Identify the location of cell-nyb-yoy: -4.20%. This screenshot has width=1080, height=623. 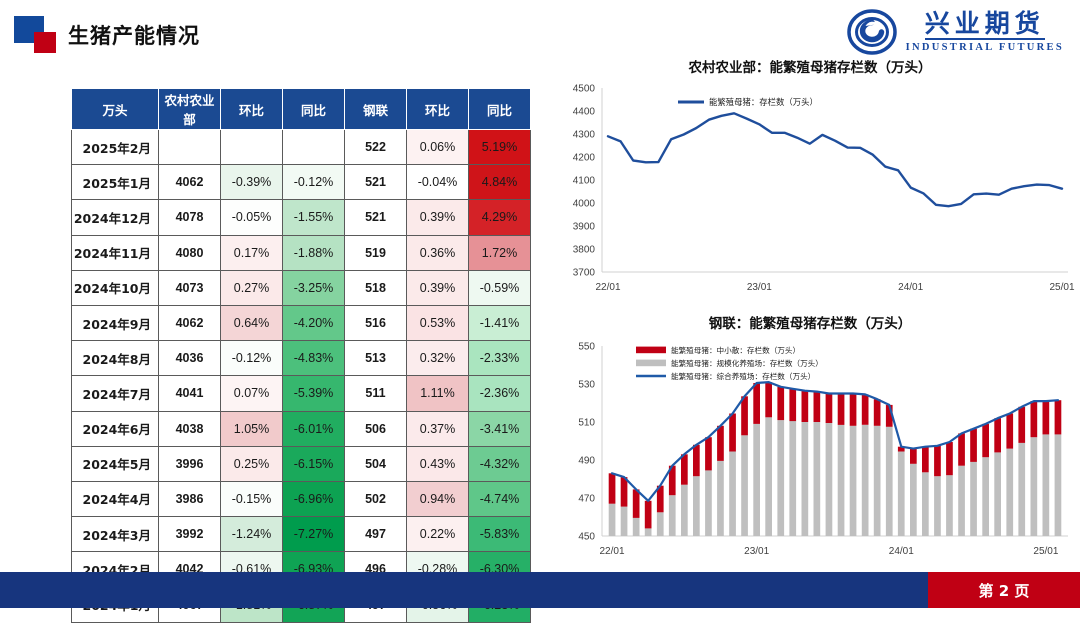
(313, 323).